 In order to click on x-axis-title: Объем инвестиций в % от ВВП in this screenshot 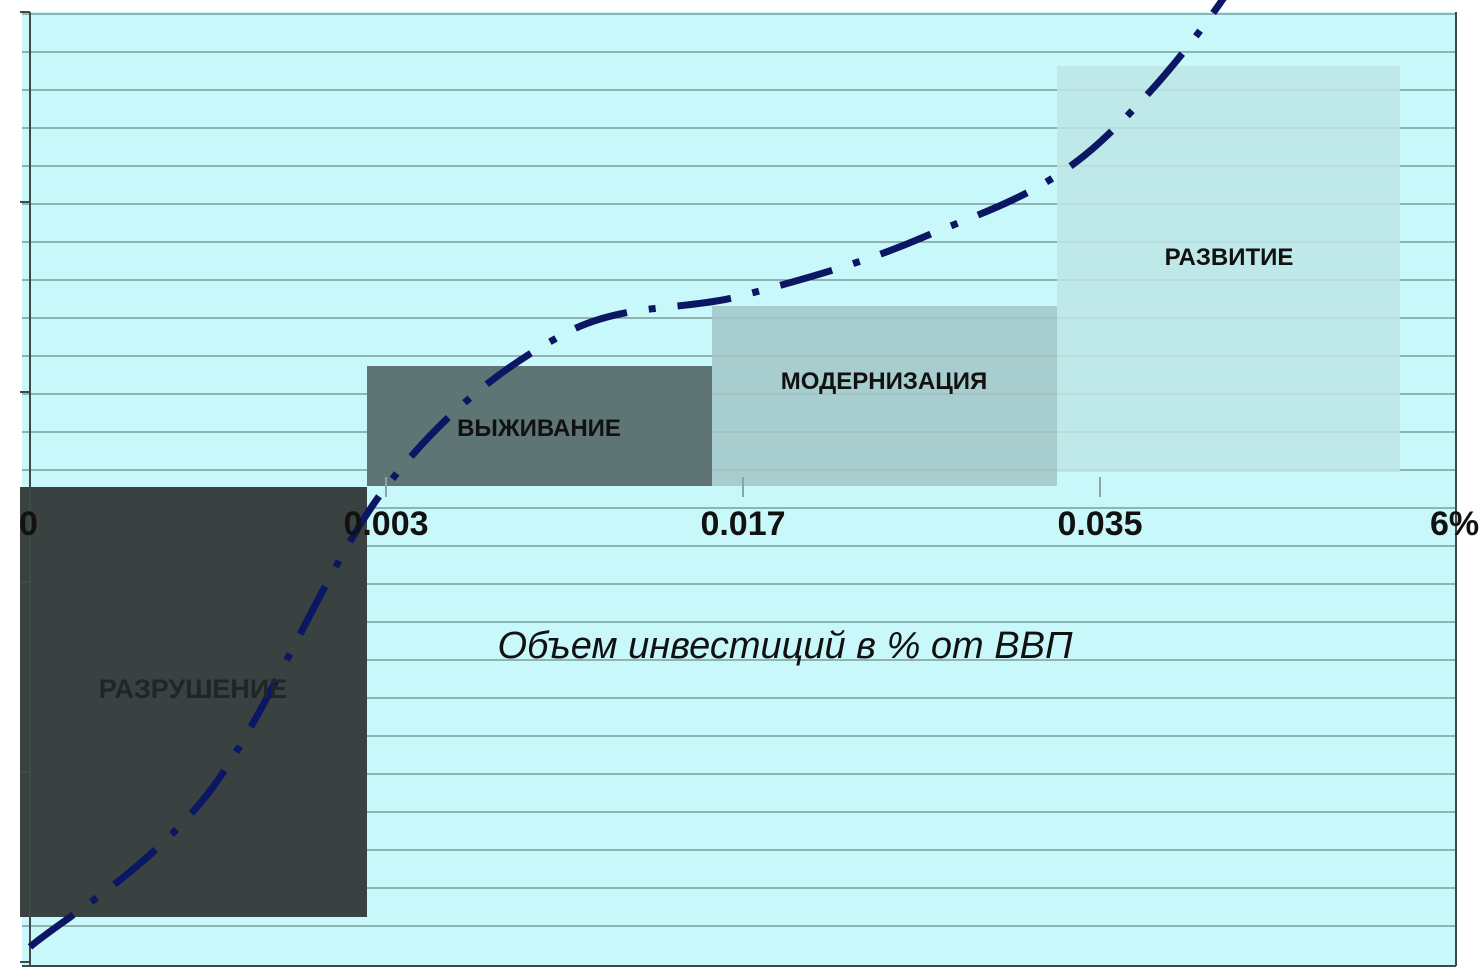, I will do `click(785, 646)`.